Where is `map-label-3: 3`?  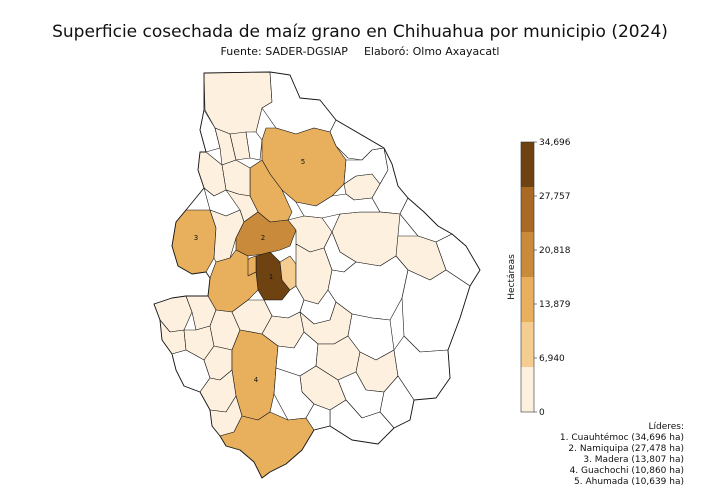 map-label-3: 3 is located at coordinates (196, 238).